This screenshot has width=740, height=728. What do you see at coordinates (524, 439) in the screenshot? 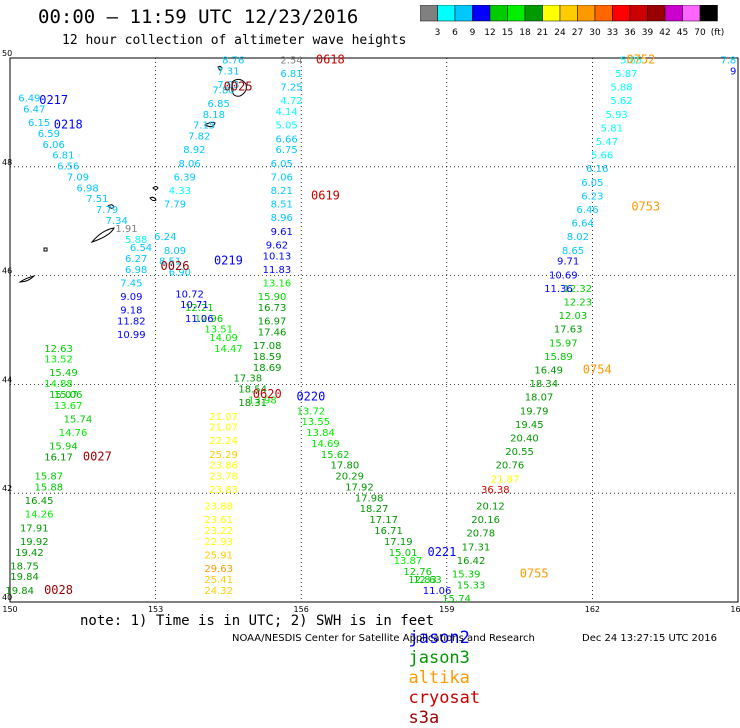
I see `wave-height-value: 20.40` at bounding box center [524, 439].